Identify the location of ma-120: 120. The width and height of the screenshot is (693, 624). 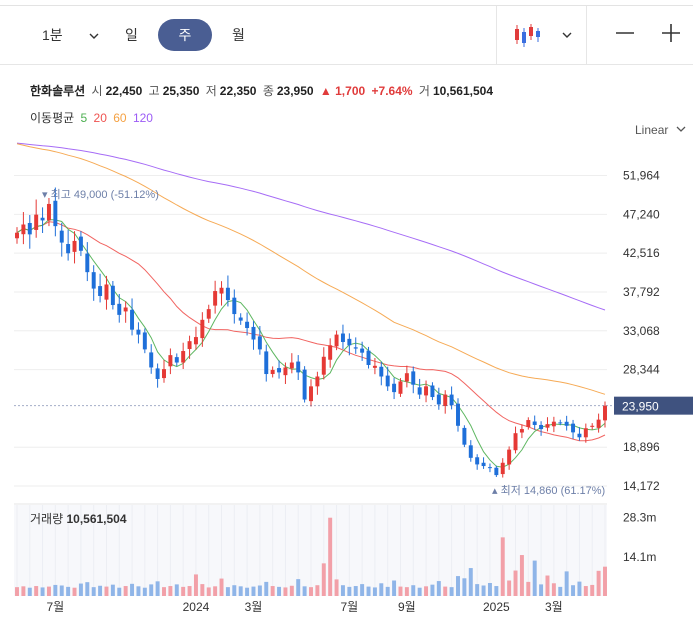
(142, 118).